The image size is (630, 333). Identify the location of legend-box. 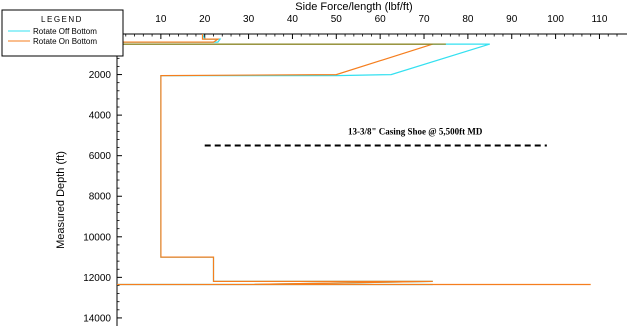
(62, 33).